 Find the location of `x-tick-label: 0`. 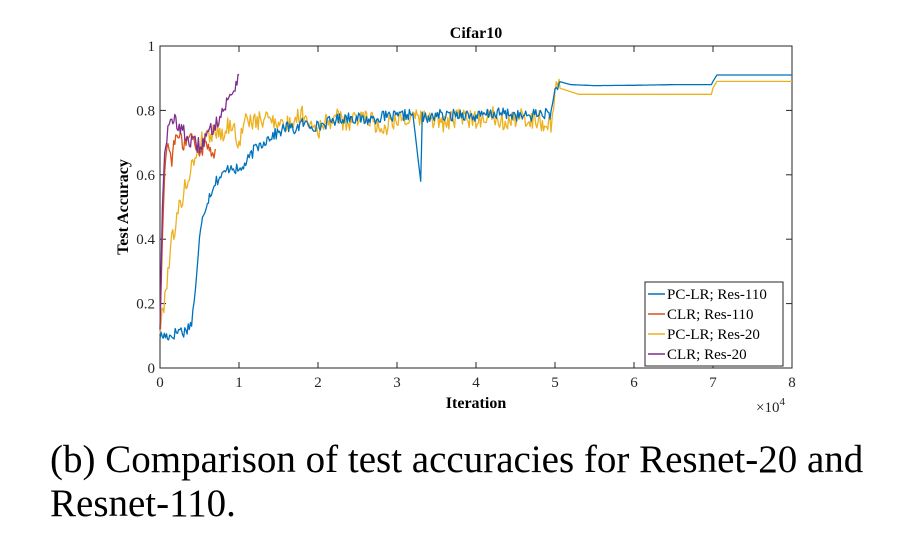

x-tick-label: 0 is located at coordinates (160, 383).